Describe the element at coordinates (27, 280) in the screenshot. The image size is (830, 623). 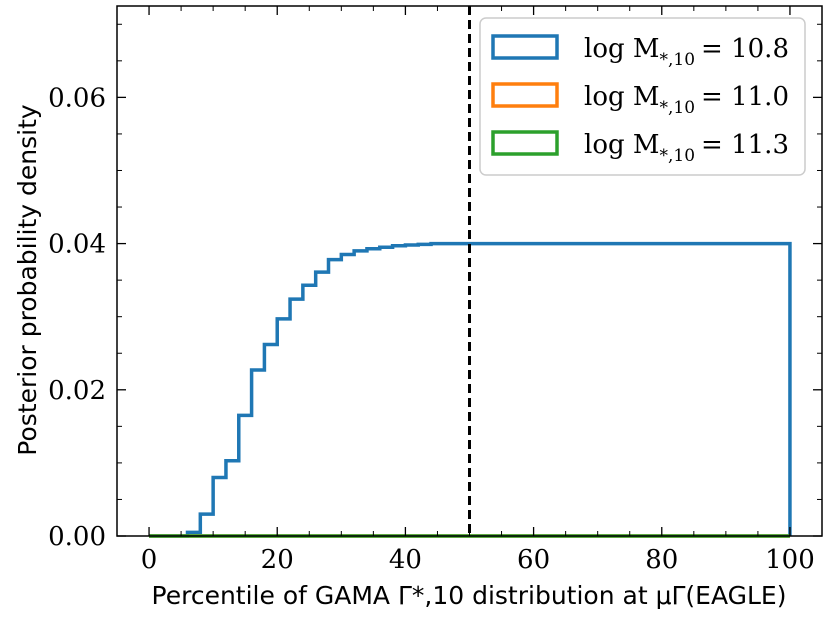
I see `y-axis-label: Posterior probability density` at that location.